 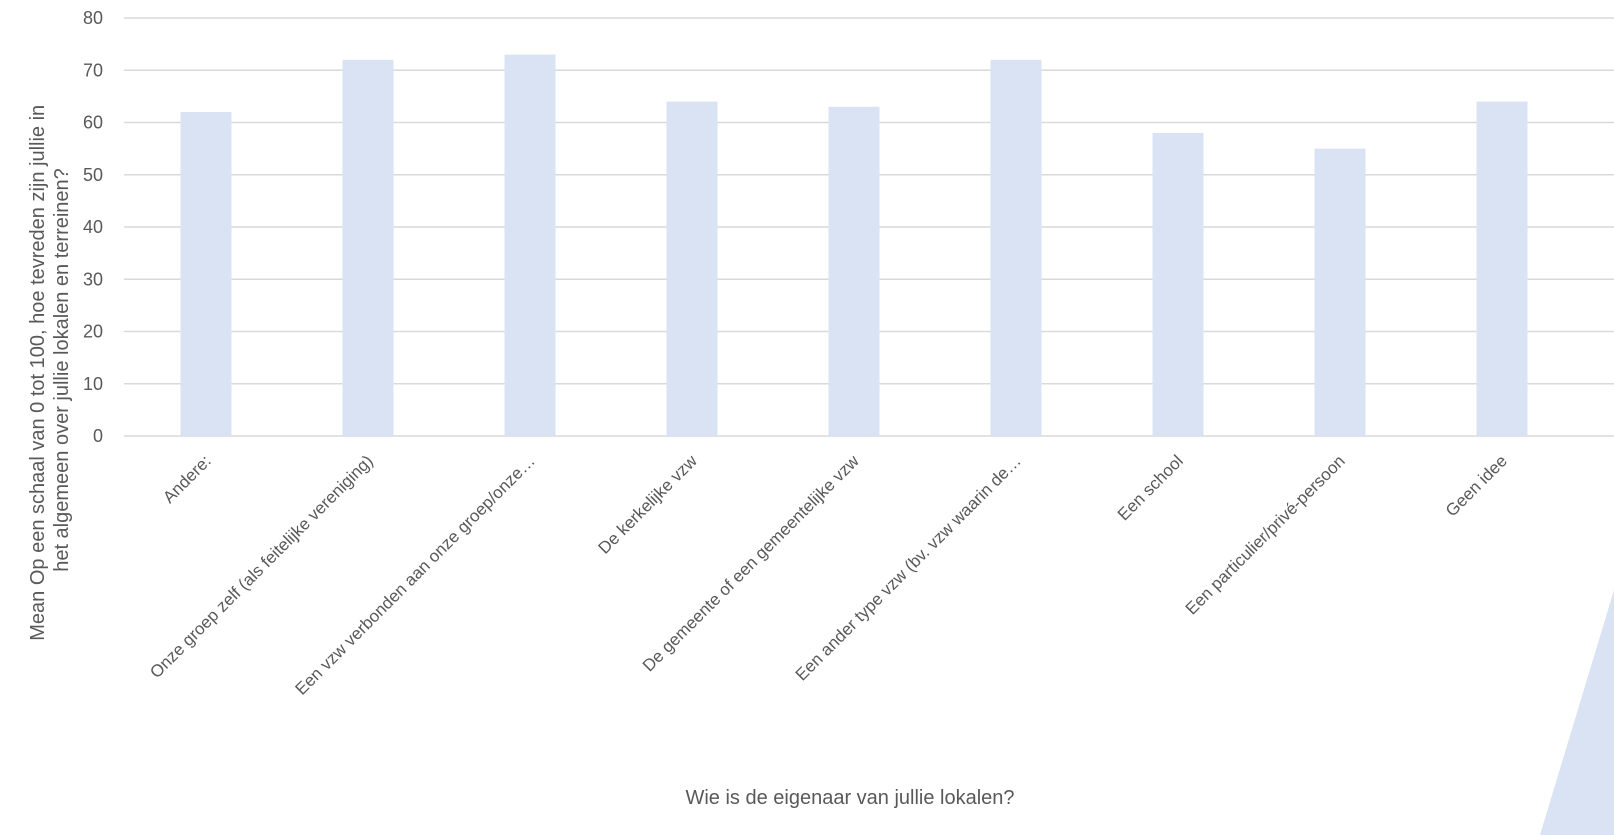 What do you see at coordinates (93, 384) in the screenshot?
I see `y-tick-label: 10` at bounding box center [93, 384].